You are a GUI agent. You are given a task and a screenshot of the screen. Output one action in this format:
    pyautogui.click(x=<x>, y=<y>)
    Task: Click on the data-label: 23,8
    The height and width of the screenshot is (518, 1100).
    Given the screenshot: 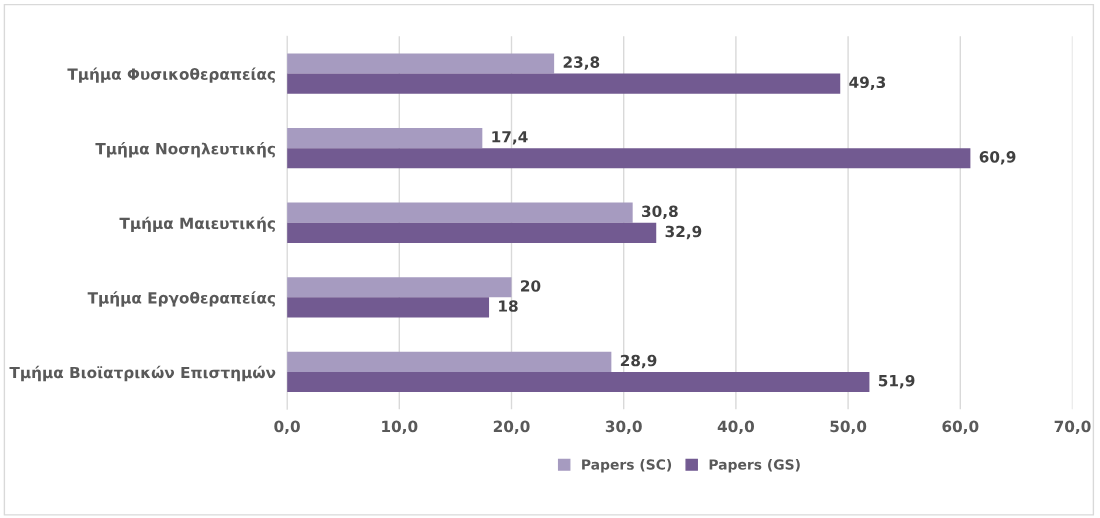 What is the action you would take?
    pyautogui.click(x=581, y=63)
    